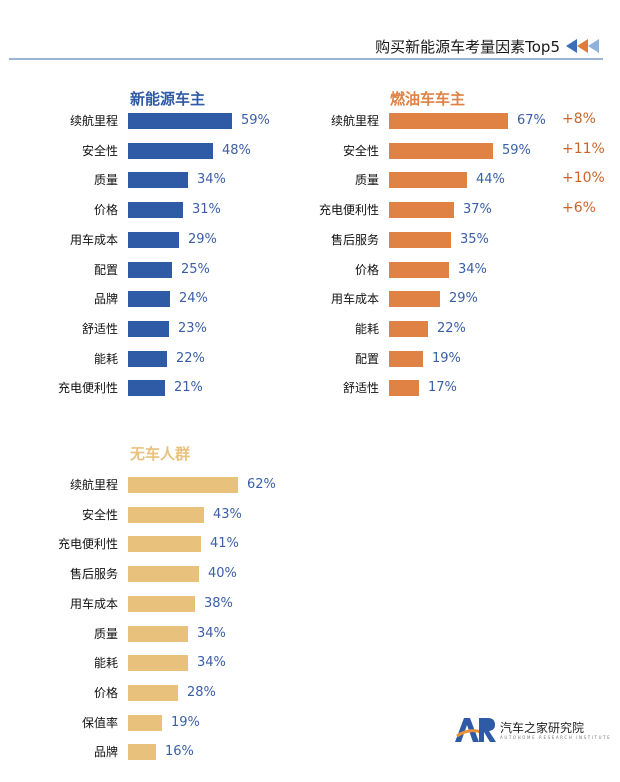  What do you see at coordinates (227, 514) in the screenshot?
I see `bar-value: 43%` at bounding box center [227, 514].